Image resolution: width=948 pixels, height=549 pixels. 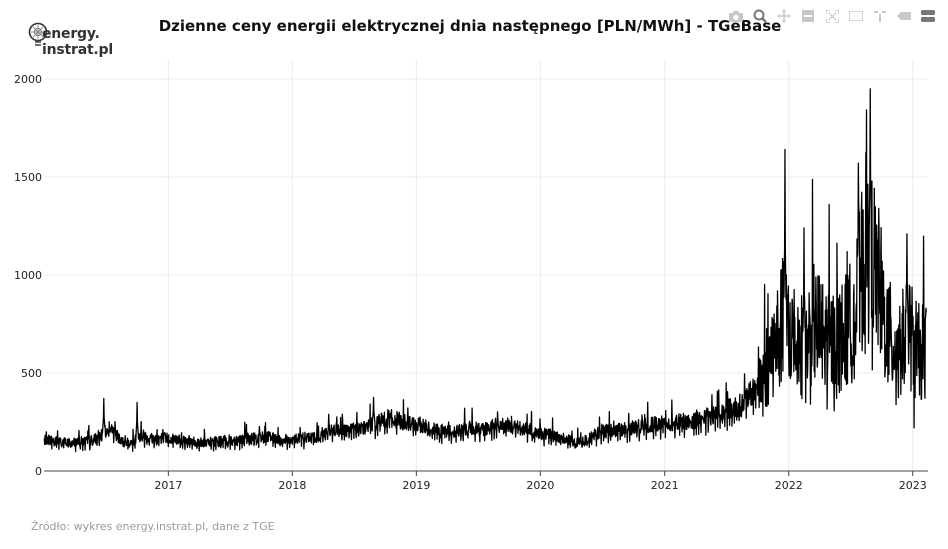 What do you see at coordinates (665, 485) in the screenshot?
I see `x-tick-label: 2021` at bounding box center [665, 485].